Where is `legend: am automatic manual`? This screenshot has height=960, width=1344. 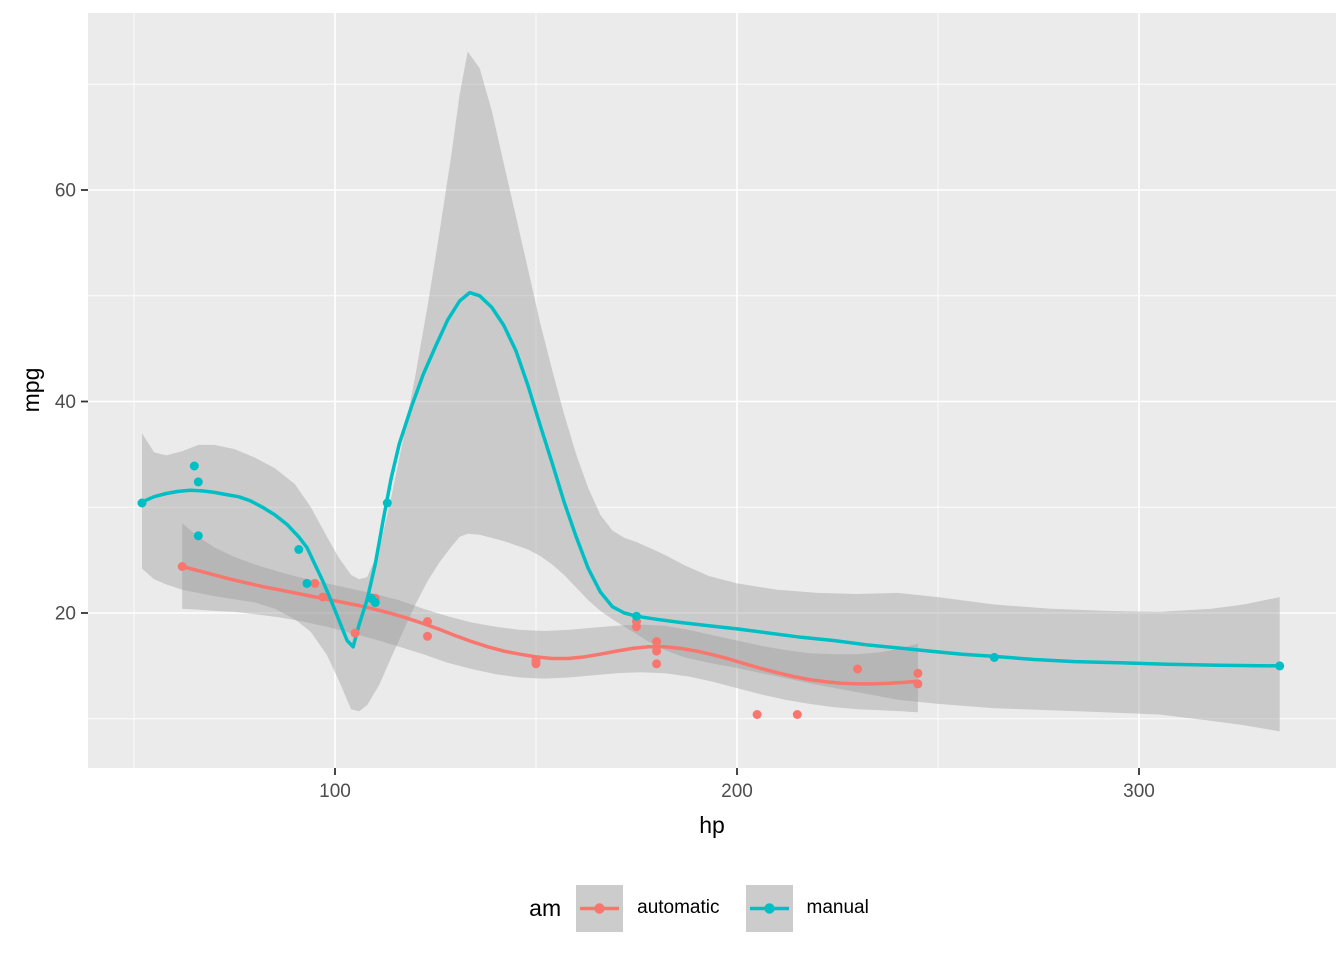
legend: am automatic manual is located at coordinates (712, 908).